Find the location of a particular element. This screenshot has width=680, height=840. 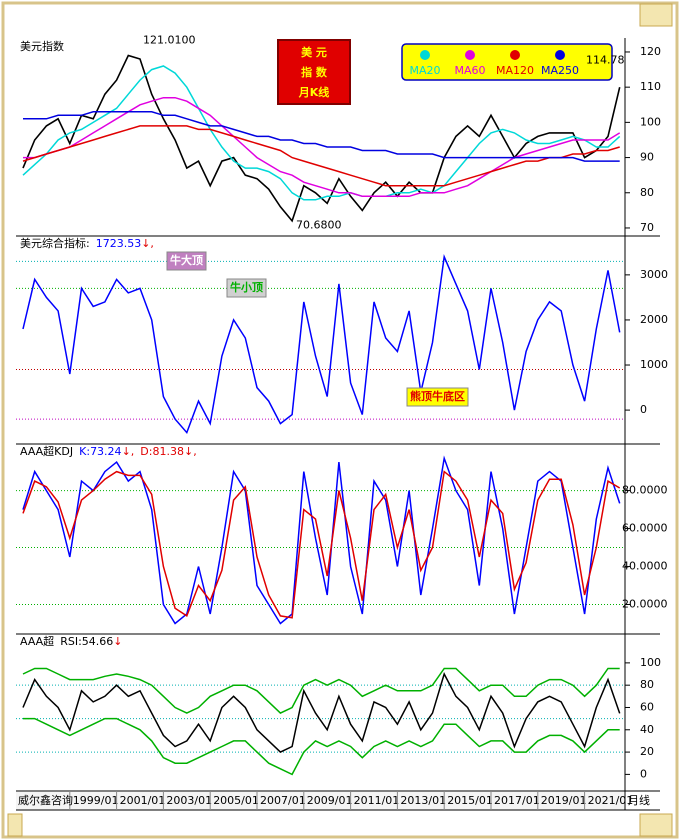

y-tick-label: 20.0000 is located at coordinates (645, 604).